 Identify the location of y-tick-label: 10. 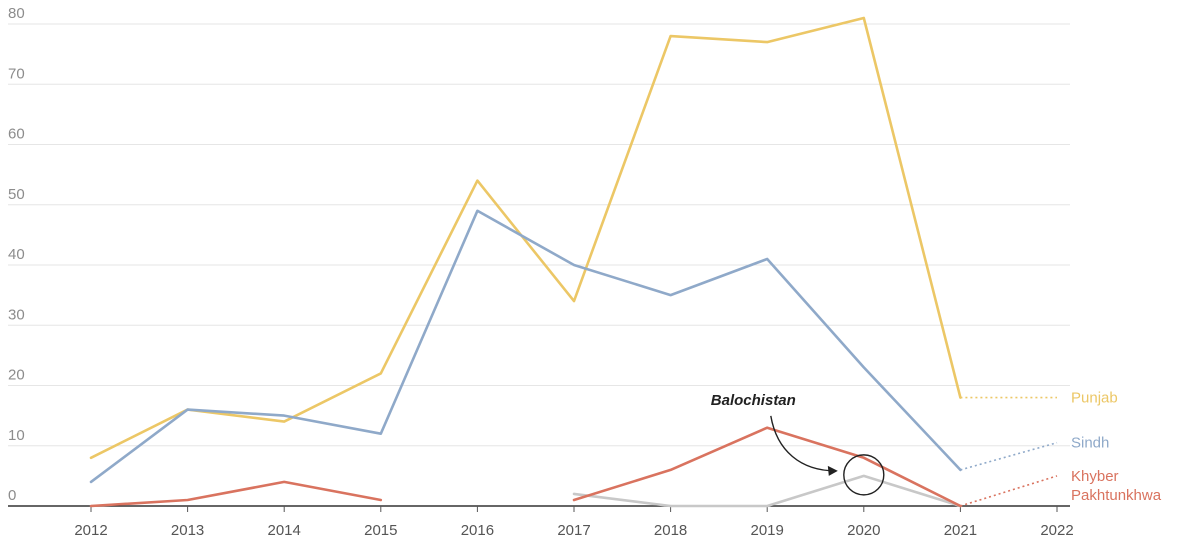
(16, 435).